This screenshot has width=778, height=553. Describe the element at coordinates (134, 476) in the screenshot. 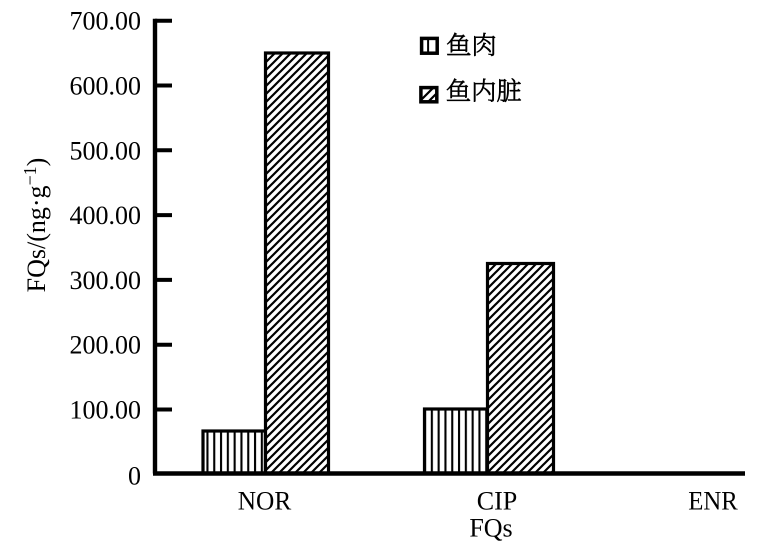

I see `svg-text: 0` at that location.